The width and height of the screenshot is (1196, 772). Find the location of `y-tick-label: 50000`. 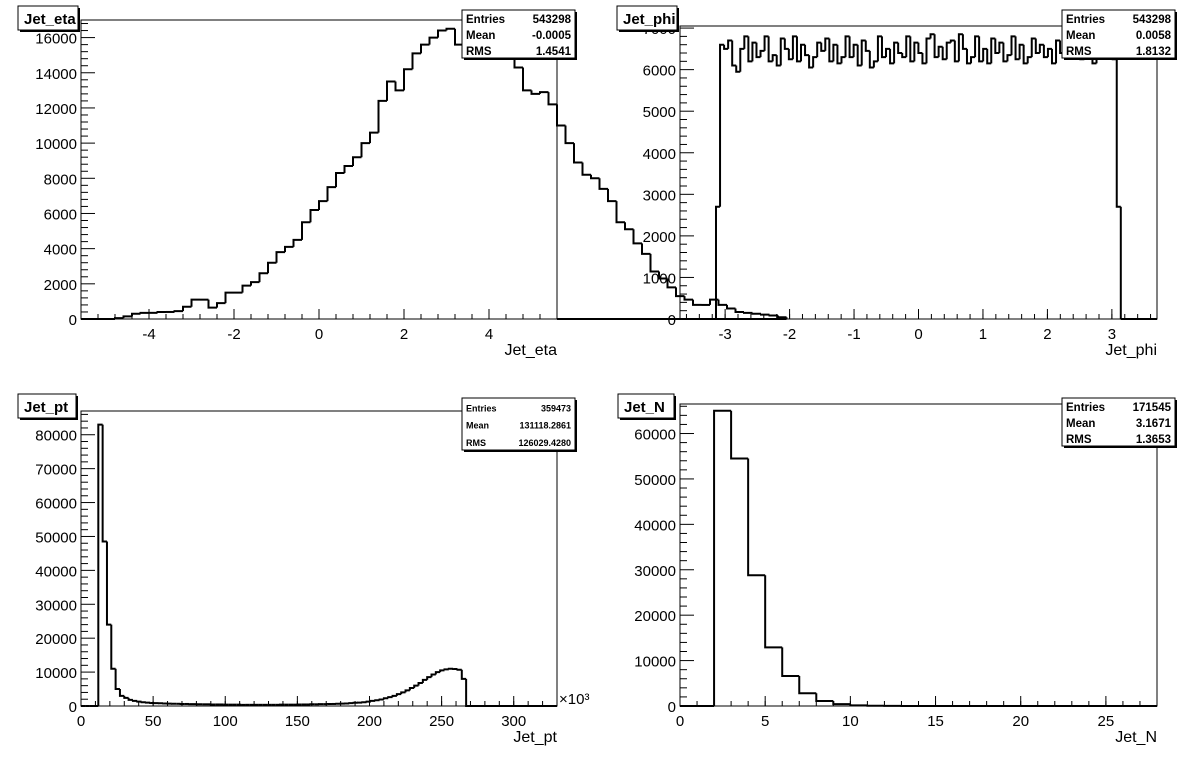

y-tick-label: 50000 is located at coordinates (56, 537).